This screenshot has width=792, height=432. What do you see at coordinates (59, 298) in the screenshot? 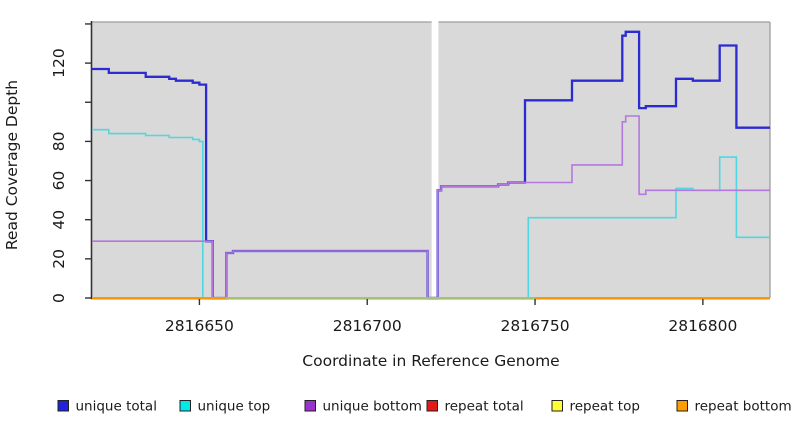
I see `y-tick-label: 0` at bounding box center [59, 298].